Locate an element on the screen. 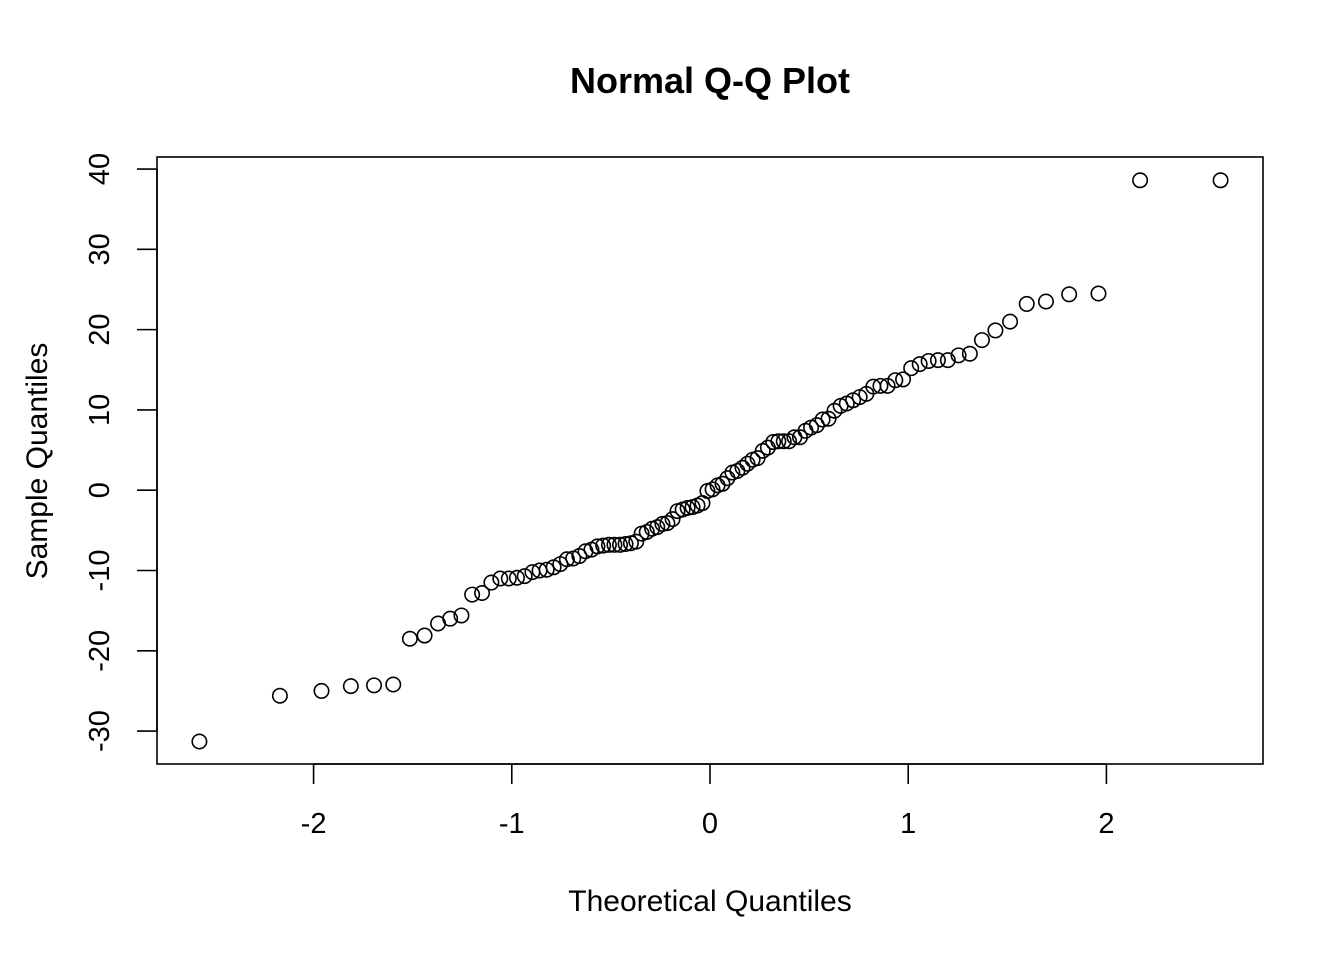 This screenshot has width=1344, height=960. y-tick-label: 30 is located at coordinates (100, 249).